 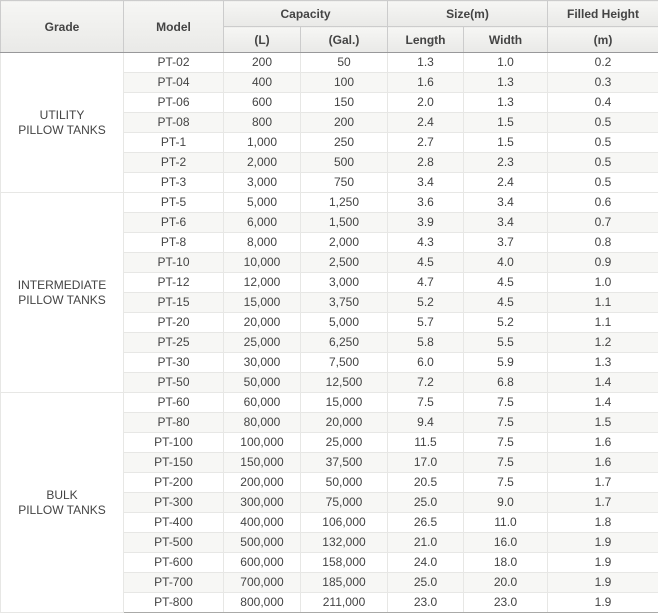 What do you see at coordinates (344, 242) in the screenshot?
I see `capacity-gal-cell: 2,000` at bounding box center [344, 242].